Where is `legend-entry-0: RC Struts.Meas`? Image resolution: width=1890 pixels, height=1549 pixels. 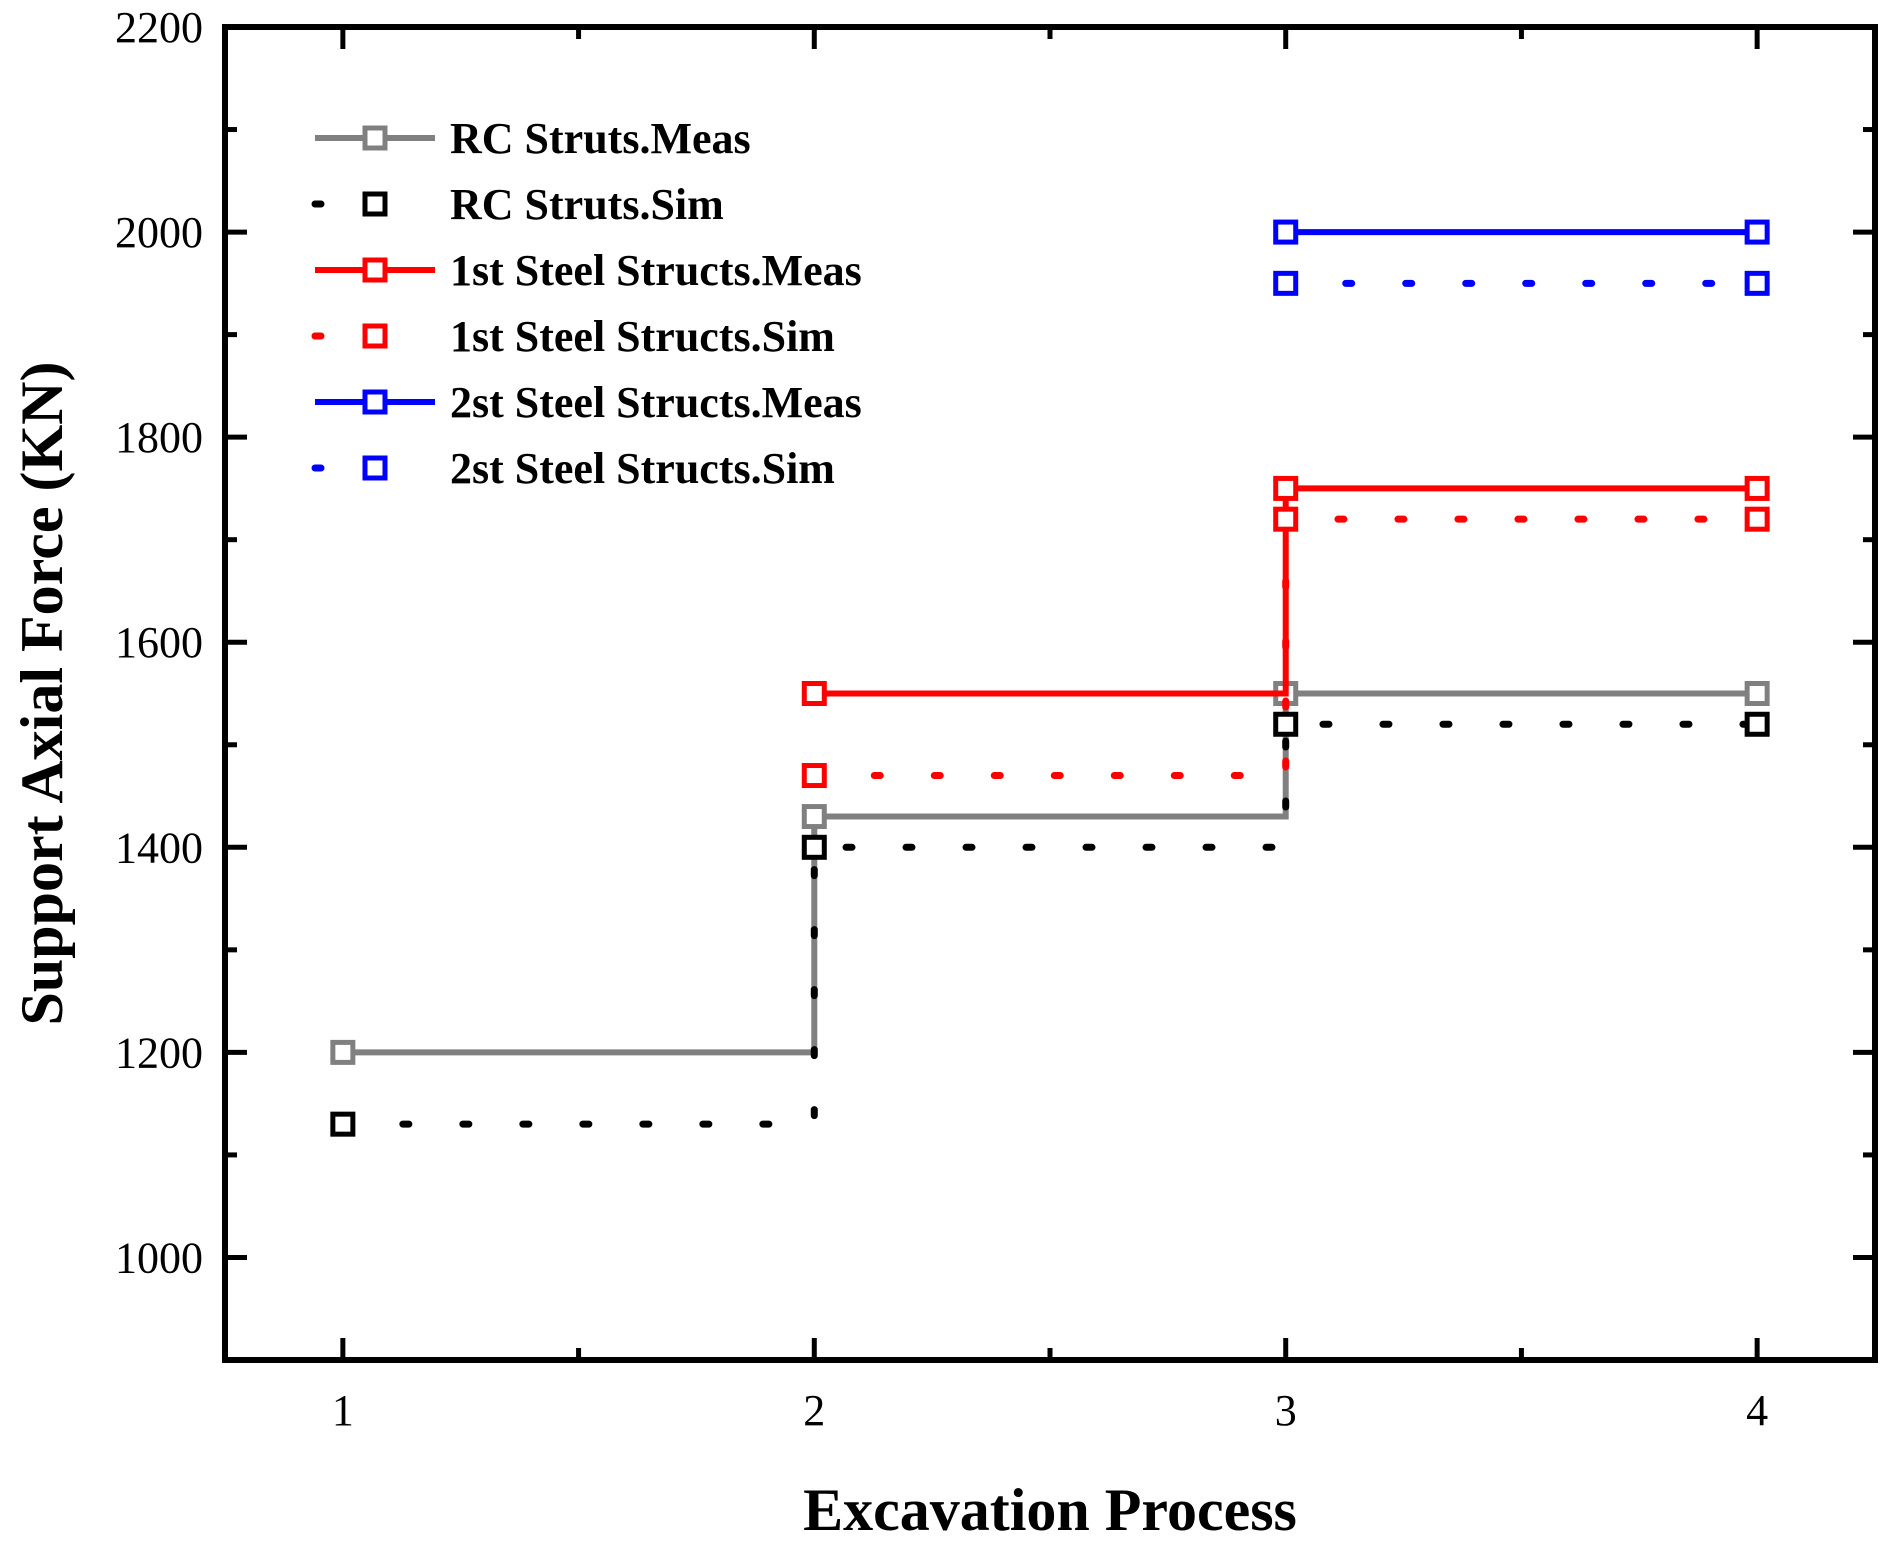 legend-entry-0: RC Struts.Meas is located at coordinates (533, 138).